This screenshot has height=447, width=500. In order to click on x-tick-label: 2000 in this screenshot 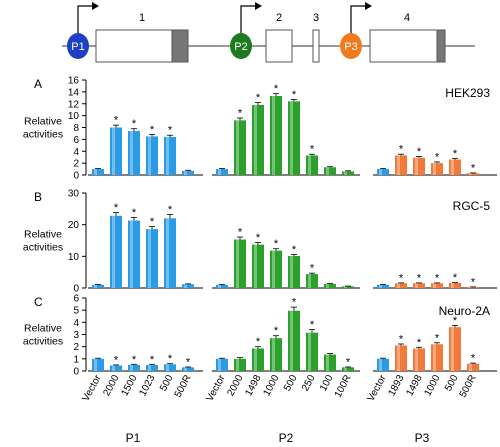, I will do `click(235, 385)`.